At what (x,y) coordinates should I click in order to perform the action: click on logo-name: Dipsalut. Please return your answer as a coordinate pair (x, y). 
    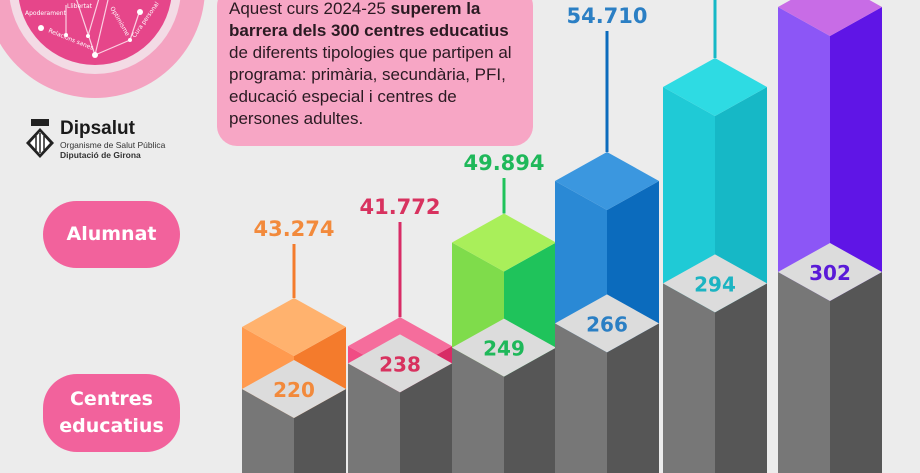
    Looking at the image, I should click on (97, 128).